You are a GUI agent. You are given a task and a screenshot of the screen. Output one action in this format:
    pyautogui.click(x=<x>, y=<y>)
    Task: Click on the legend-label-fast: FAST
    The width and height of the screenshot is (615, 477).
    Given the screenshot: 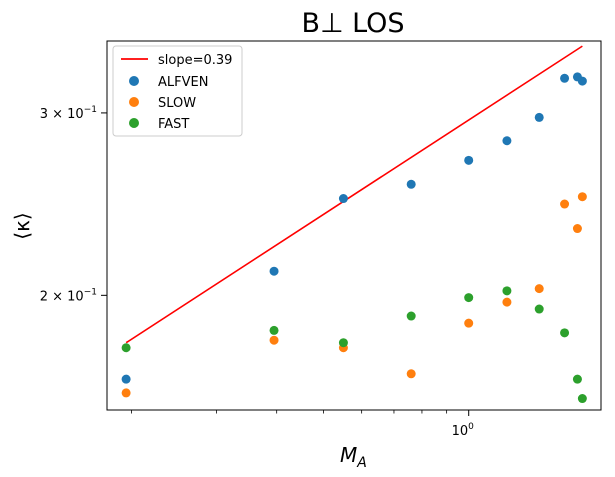 What is the action you would take?
    pyautogui.click(x=173, y=124)
    